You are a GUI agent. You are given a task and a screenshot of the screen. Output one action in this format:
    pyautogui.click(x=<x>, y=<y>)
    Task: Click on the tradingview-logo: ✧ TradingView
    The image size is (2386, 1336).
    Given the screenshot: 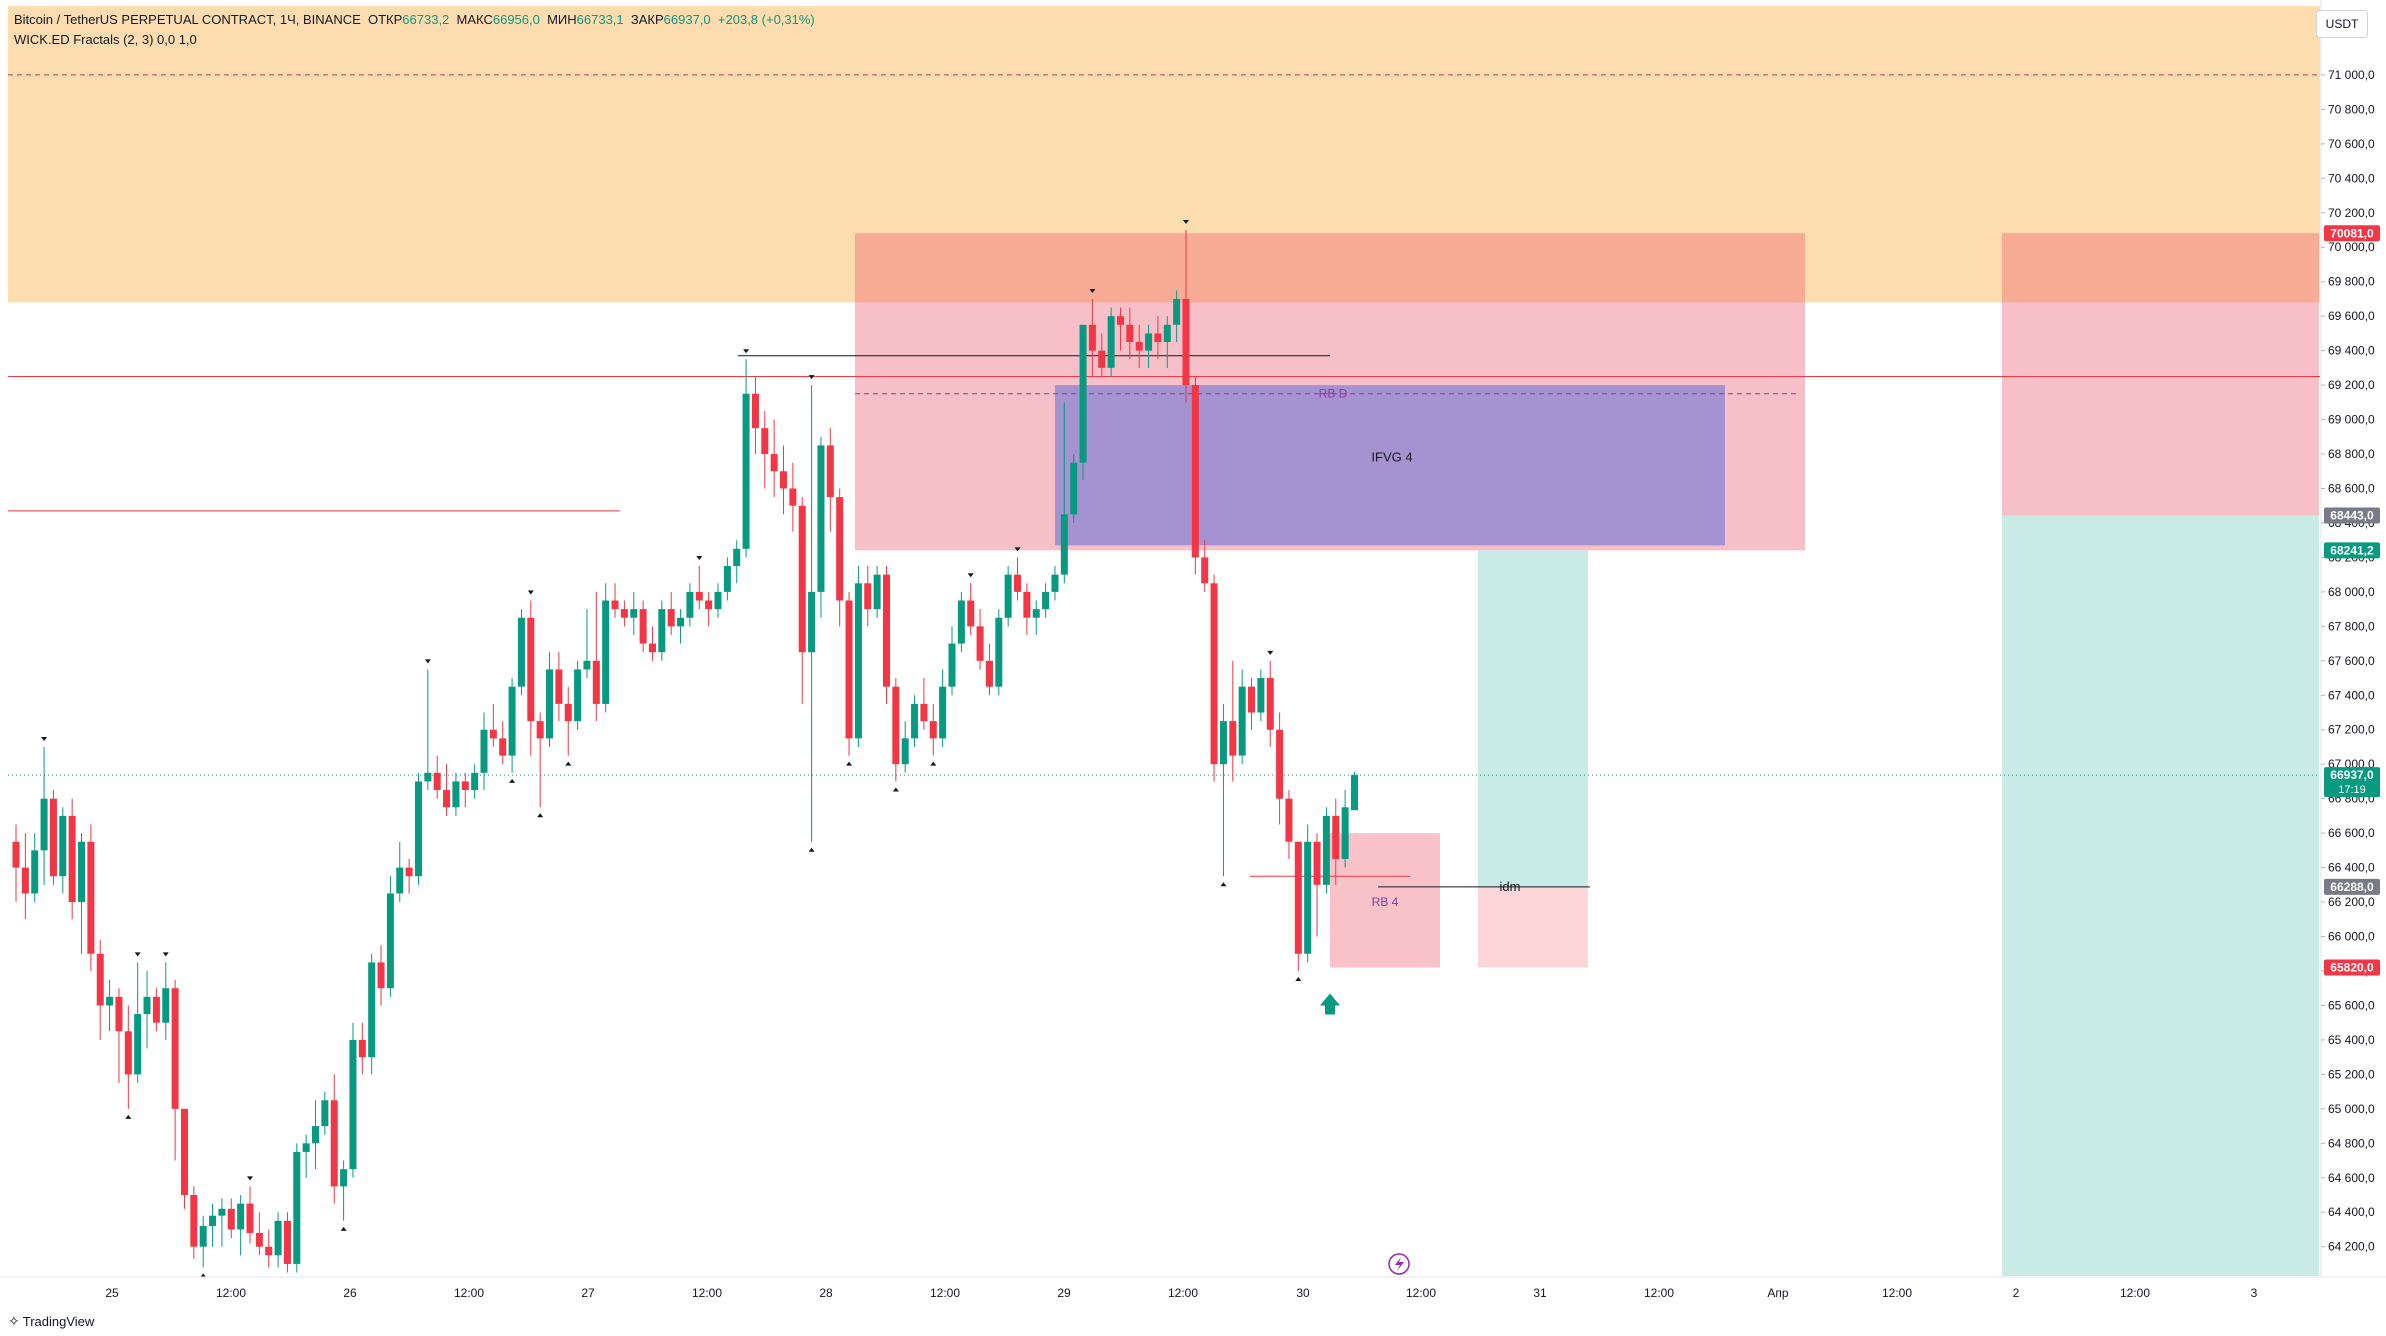 What is the action you would take?
    pyautogui.click(x=51, y=1321)
    